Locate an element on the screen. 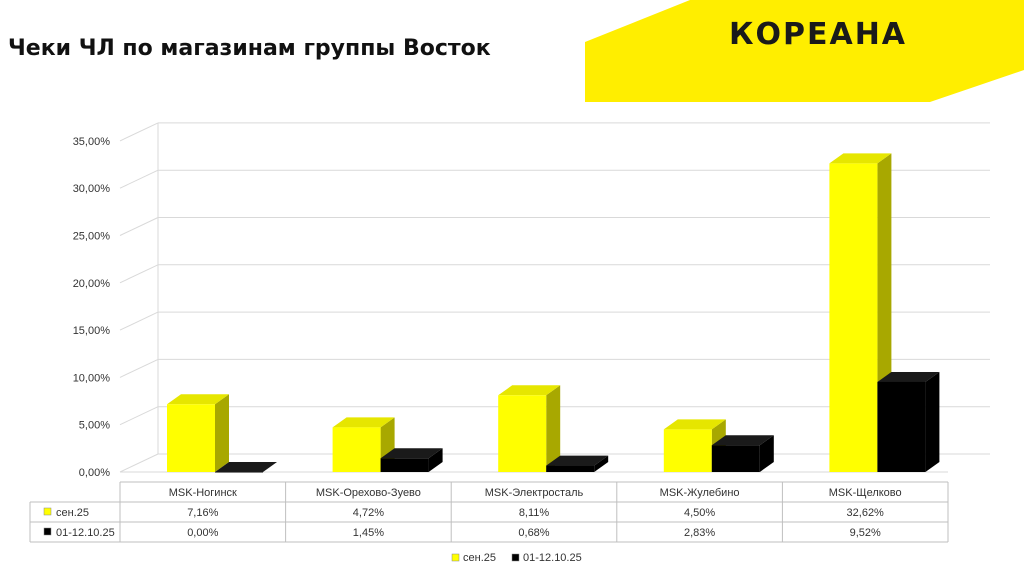 This screenshot has height=574, width=1024. category-label: MSK-Ногинск is located at coordinates (203, 493).